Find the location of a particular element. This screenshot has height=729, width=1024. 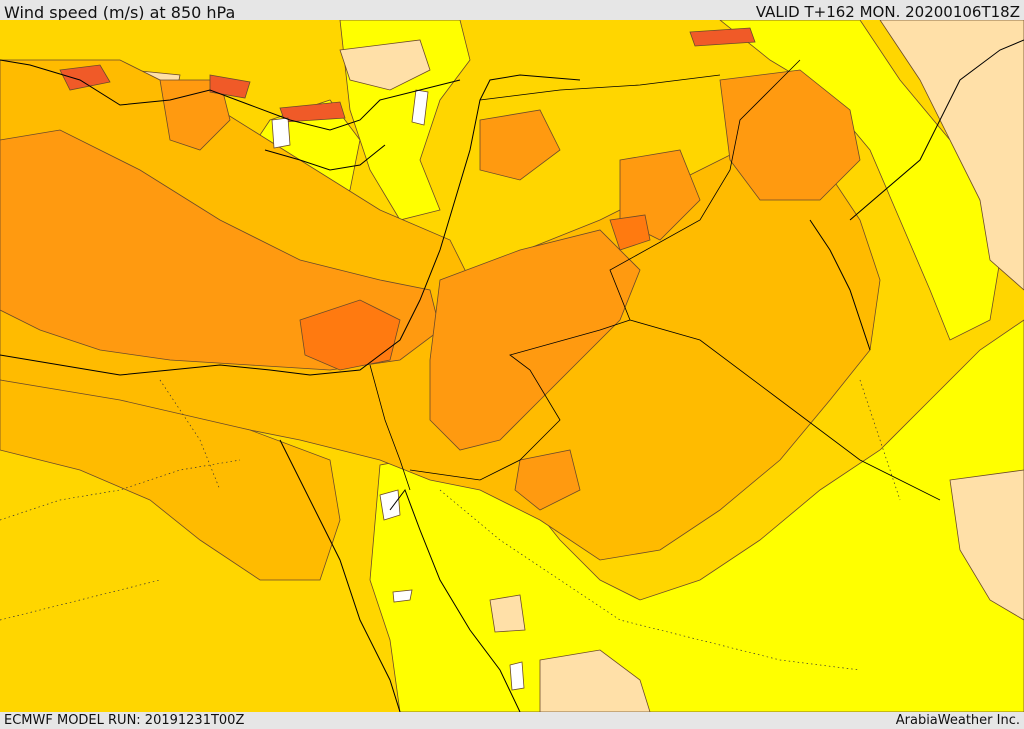

model-run: ECMWF MODEL RUN: 20191231T00Z is located at coordinates (124, 720).